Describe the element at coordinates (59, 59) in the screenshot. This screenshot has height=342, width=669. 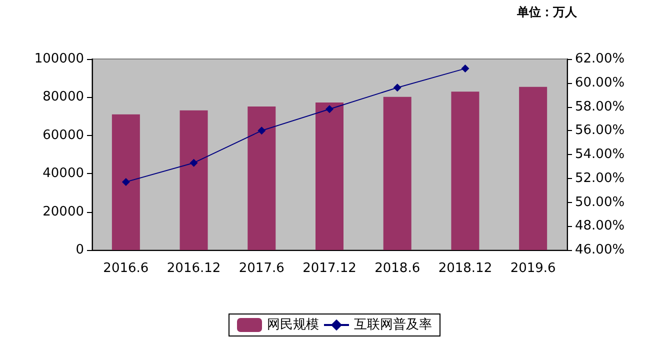
I see `y-tick-label: 100000` at that location.